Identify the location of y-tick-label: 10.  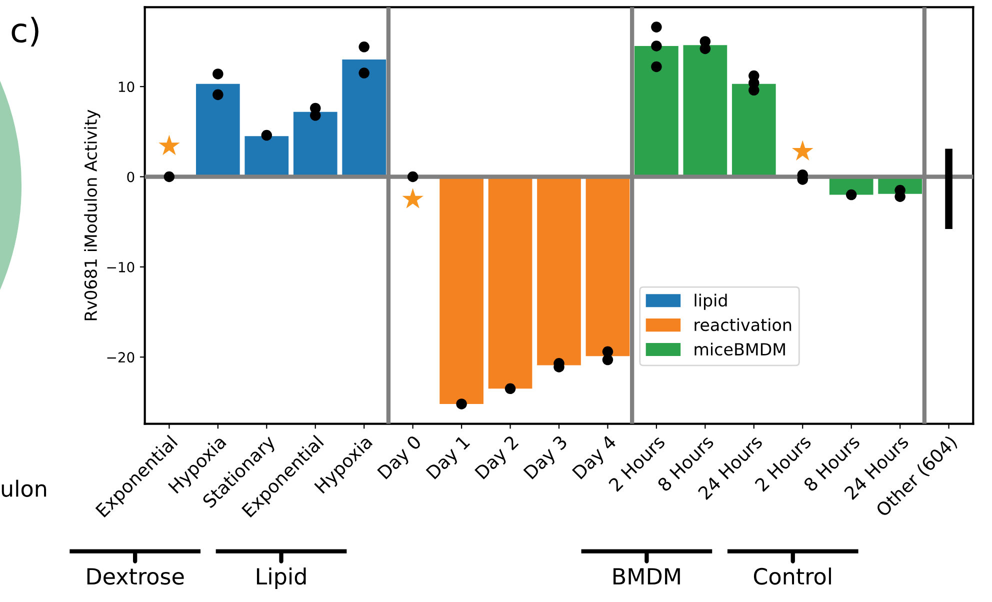
(126, 87).